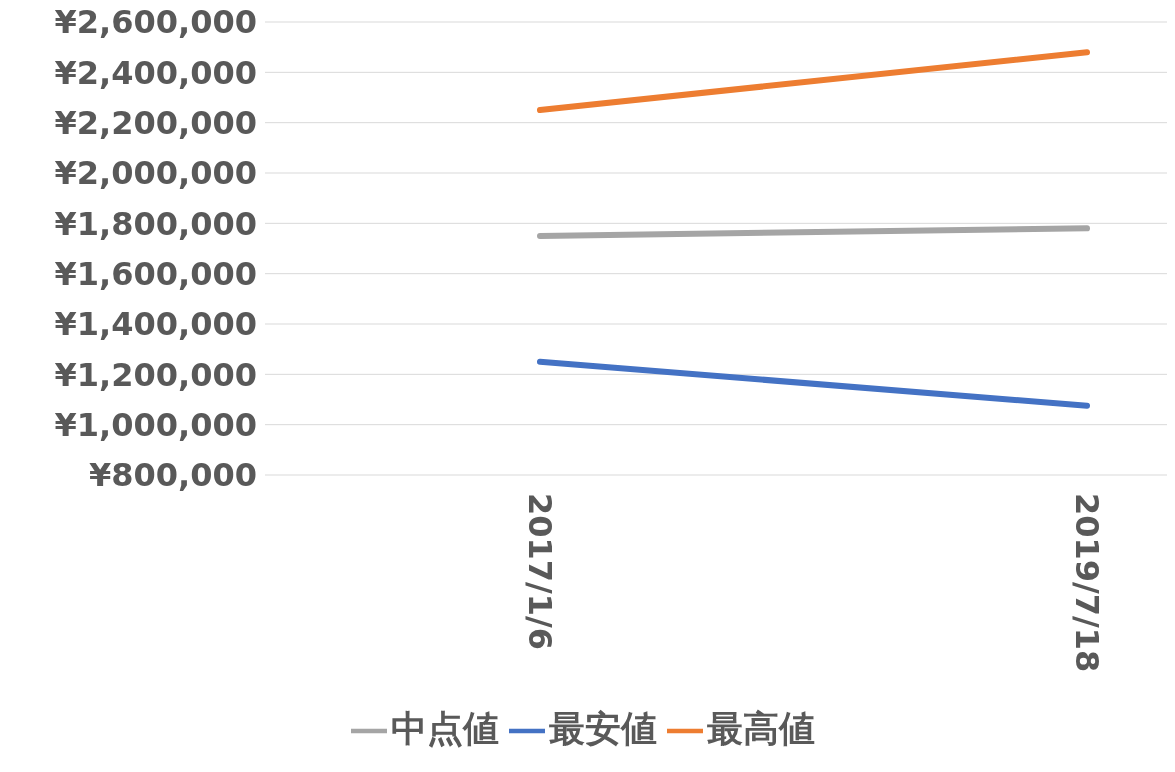 Image resolution: width=1175 pixels, height=772 pixels. Describe the element at coordinates (539, 571) in the screenshot. I see `x-tick-label: 2017/1/6` at that location.